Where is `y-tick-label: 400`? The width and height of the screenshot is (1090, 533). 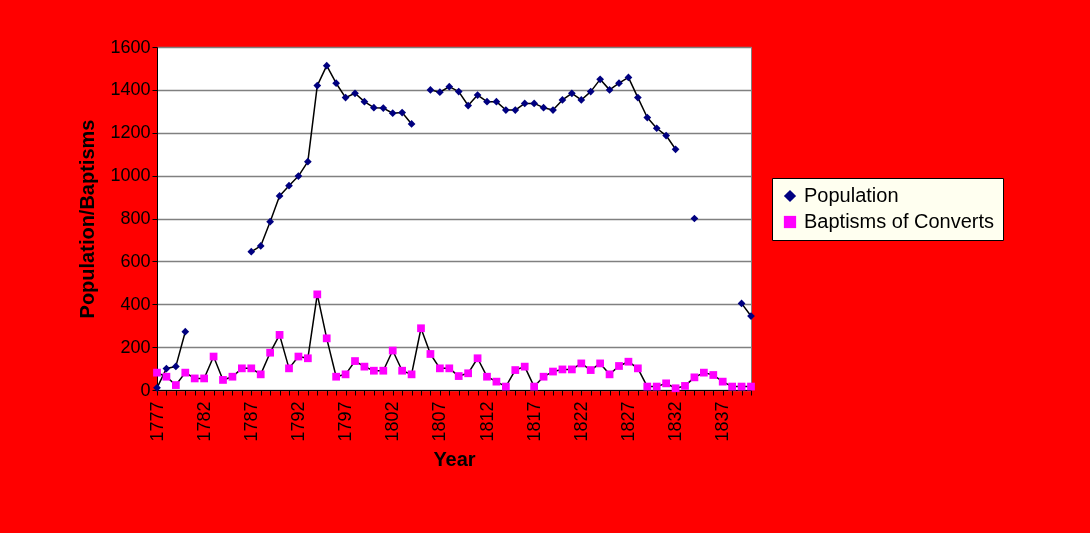
y-tick-label: 400 is located at coordinates (135, 303).